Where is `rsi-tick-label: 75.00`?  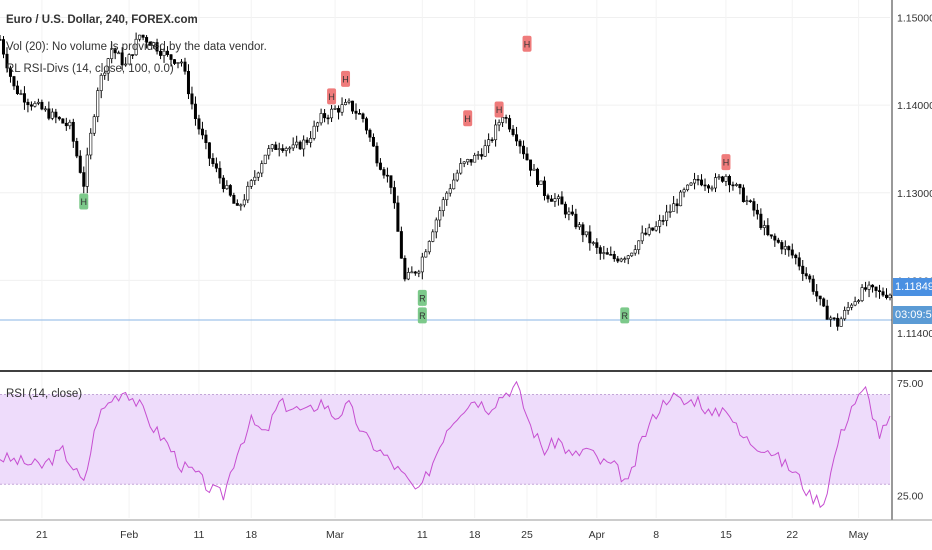
rsi-tick-label: 75.00 is located at coordinates (910, 384).